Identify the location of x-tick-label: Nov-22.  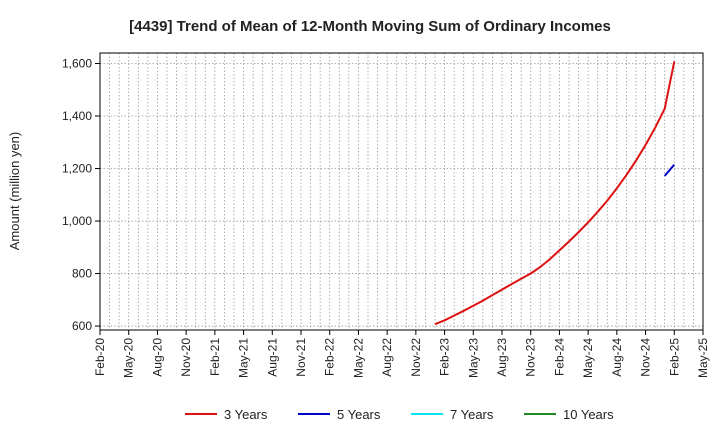
(416, 357).